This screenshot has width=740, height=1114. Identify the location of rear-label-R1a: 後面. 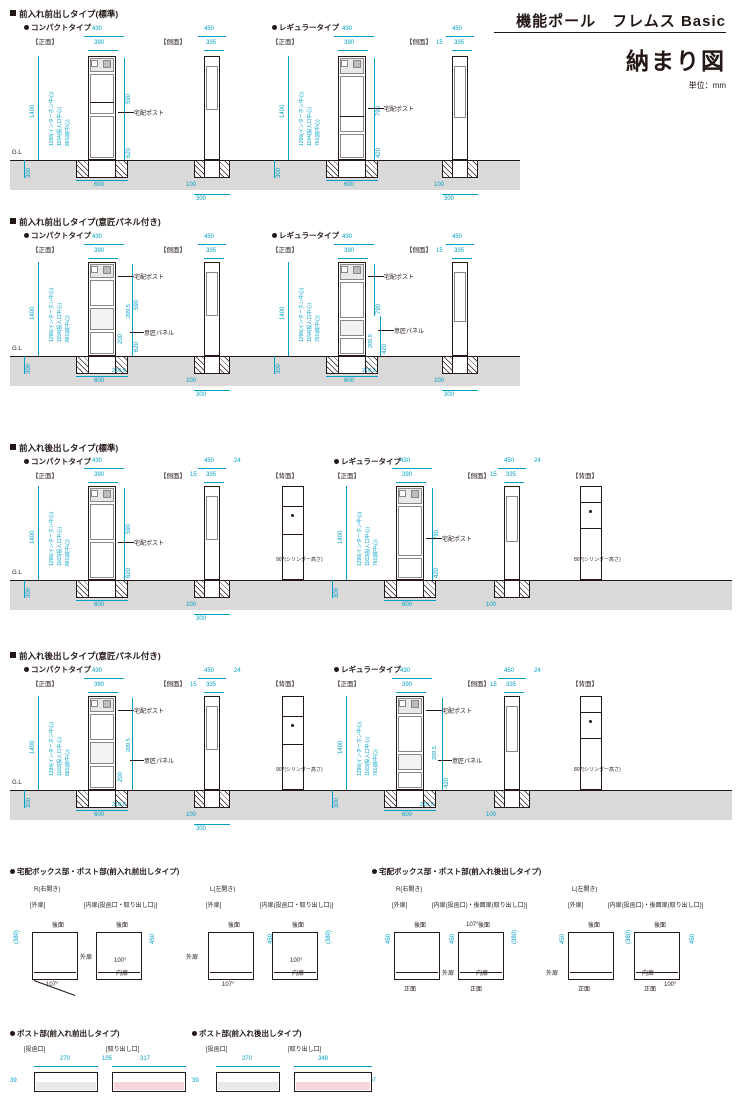
(420, 926).